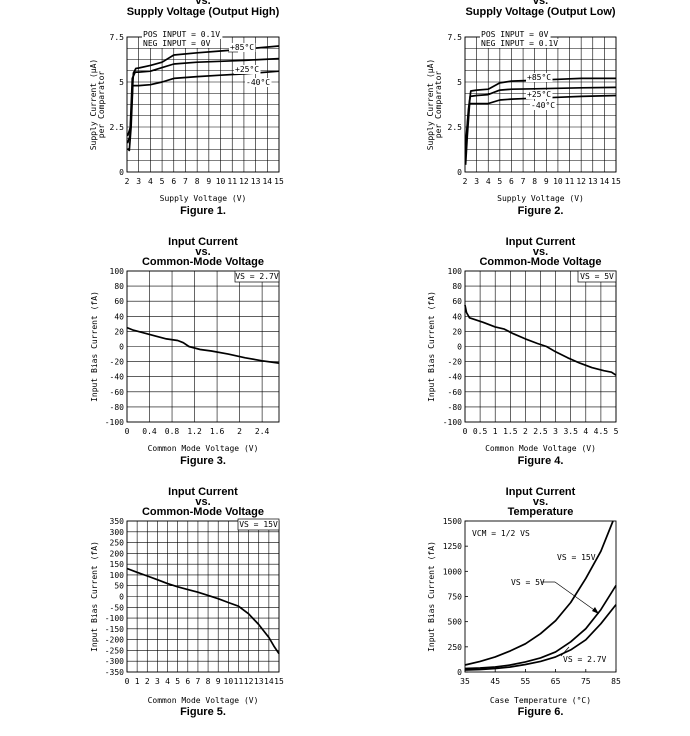 The width and height of the screenshot is (690, 736). Describe the element at coordinates (539, 94) in the screenshot. I see `series-label-25c-bg` at that location.